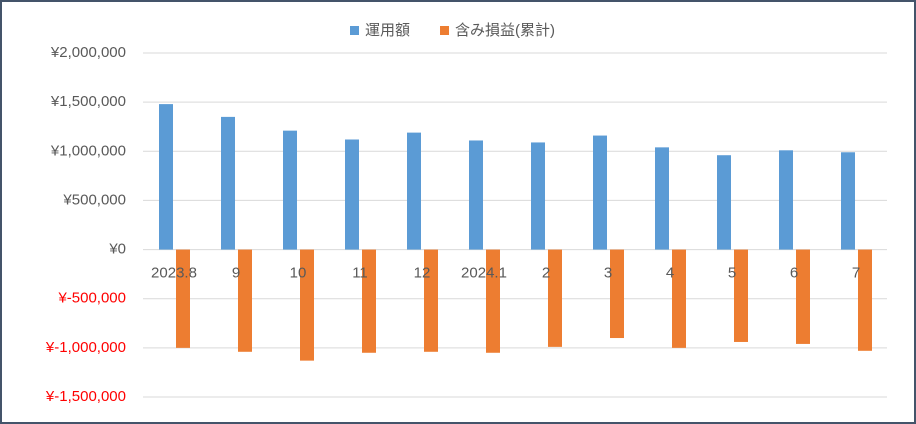 This screenshot has height=424, width=916. I want to click on x-tick-label: 3, so click(608, 273).